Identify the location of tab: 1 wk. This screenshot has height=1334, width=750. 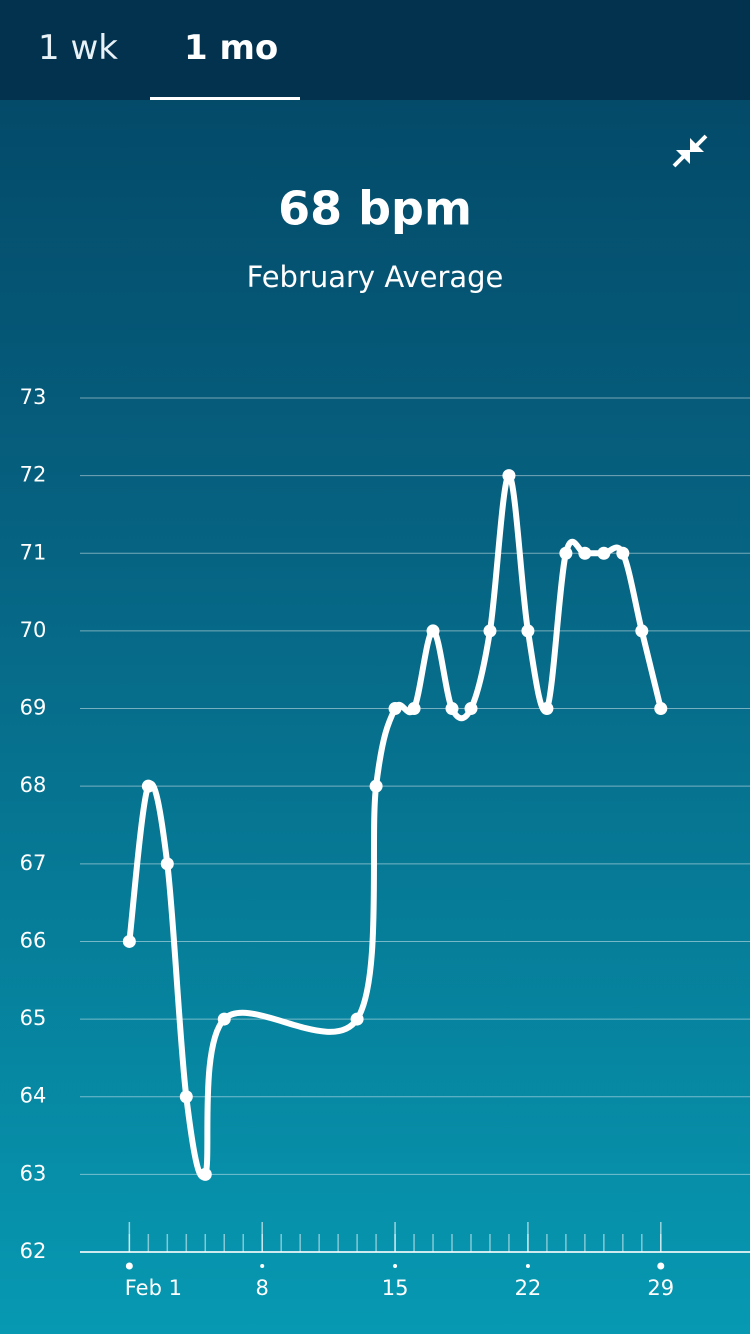
(78, 48).